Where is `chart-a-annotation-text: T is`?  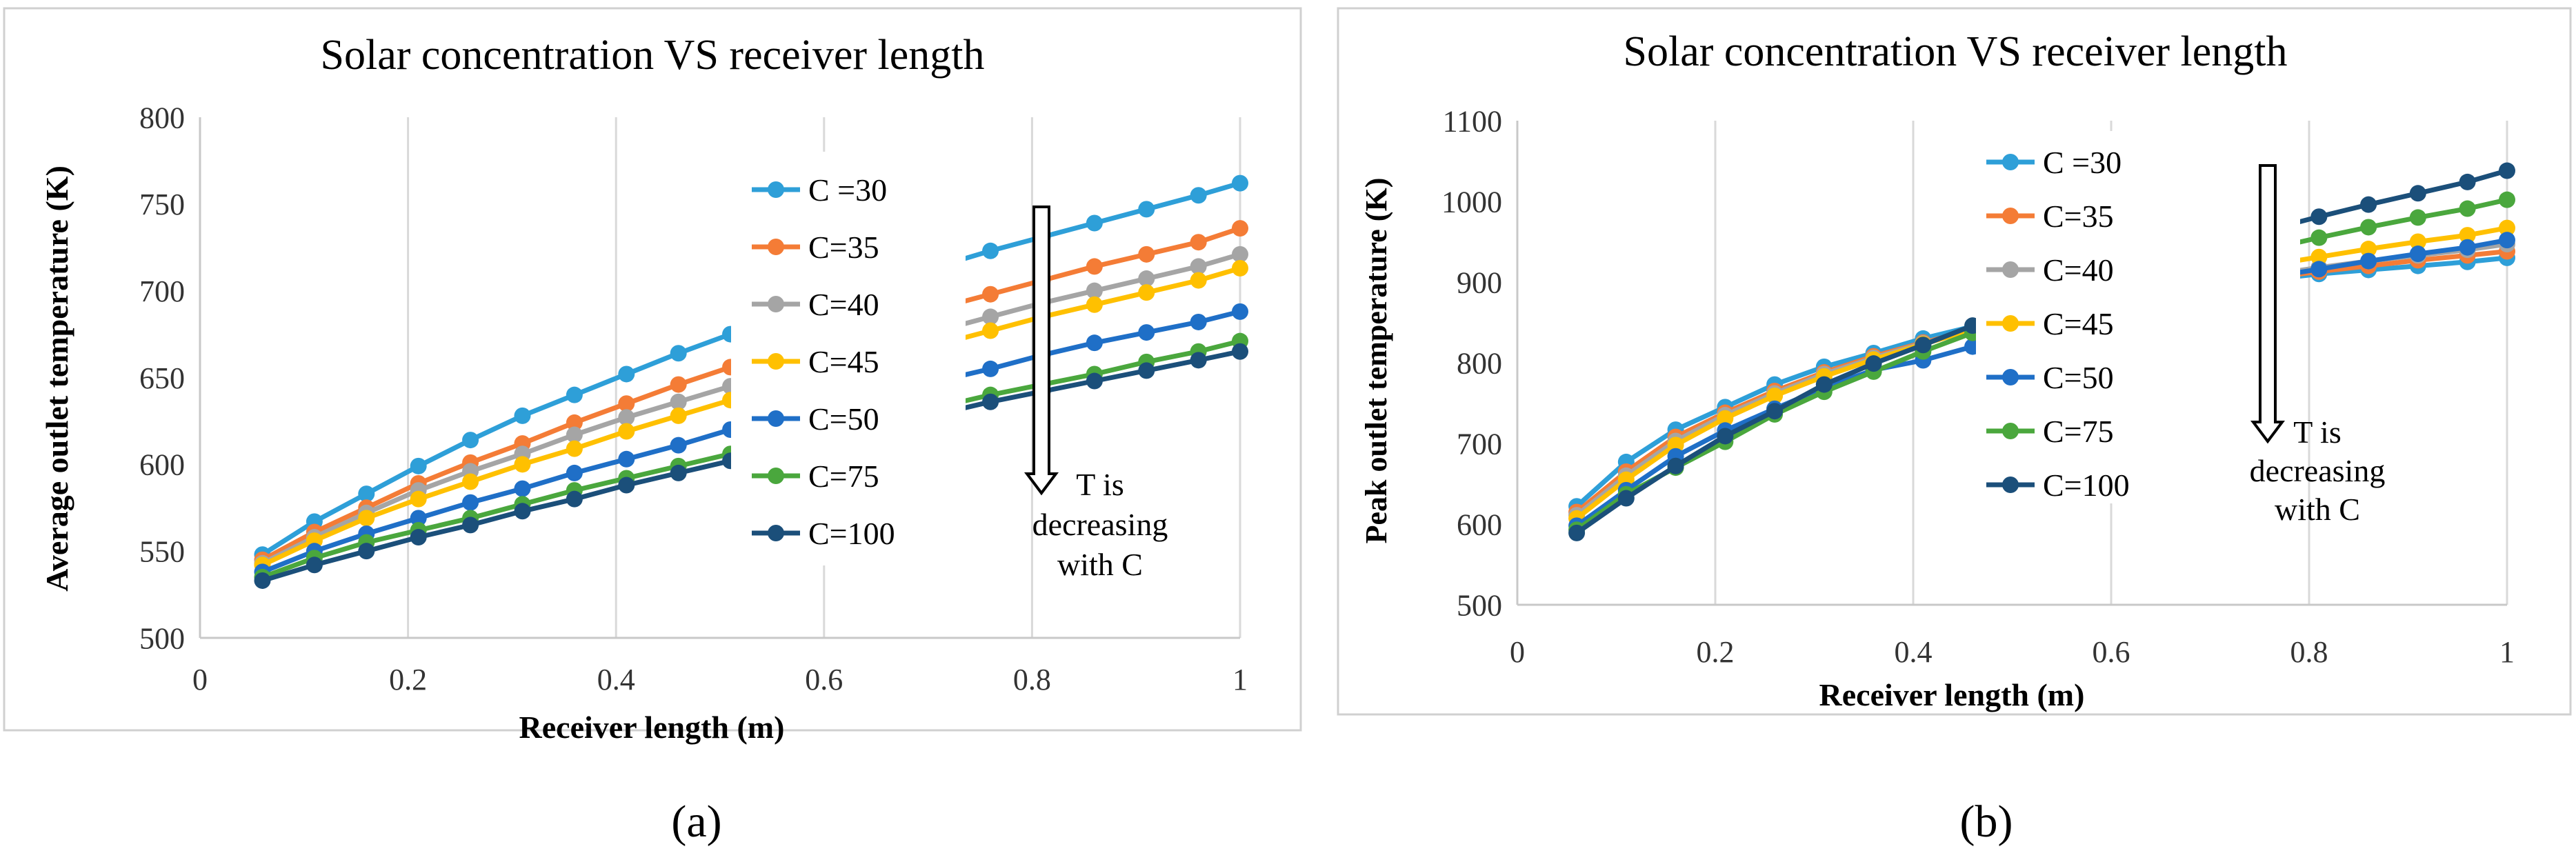
chart-a-annotation-text: T is is located at coordinates (1100, 484).